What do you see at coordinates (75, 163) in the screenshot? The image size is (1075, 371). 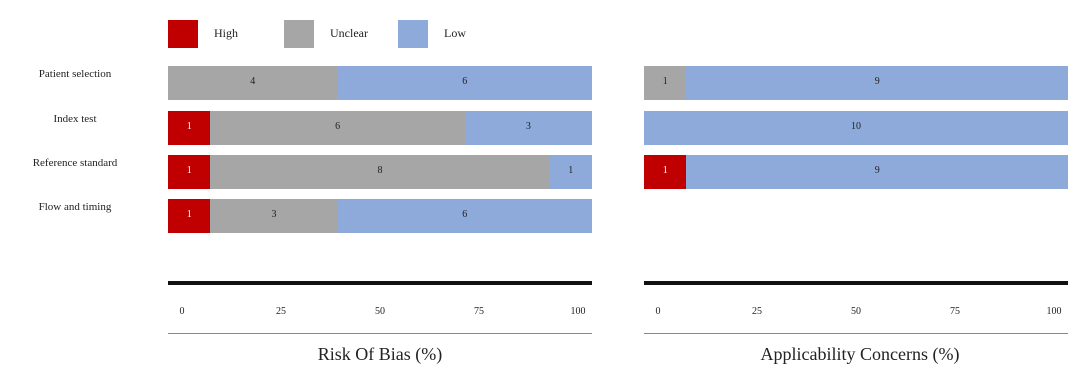 I see `row-label: Reference standard` at bounding box center [75, 163].